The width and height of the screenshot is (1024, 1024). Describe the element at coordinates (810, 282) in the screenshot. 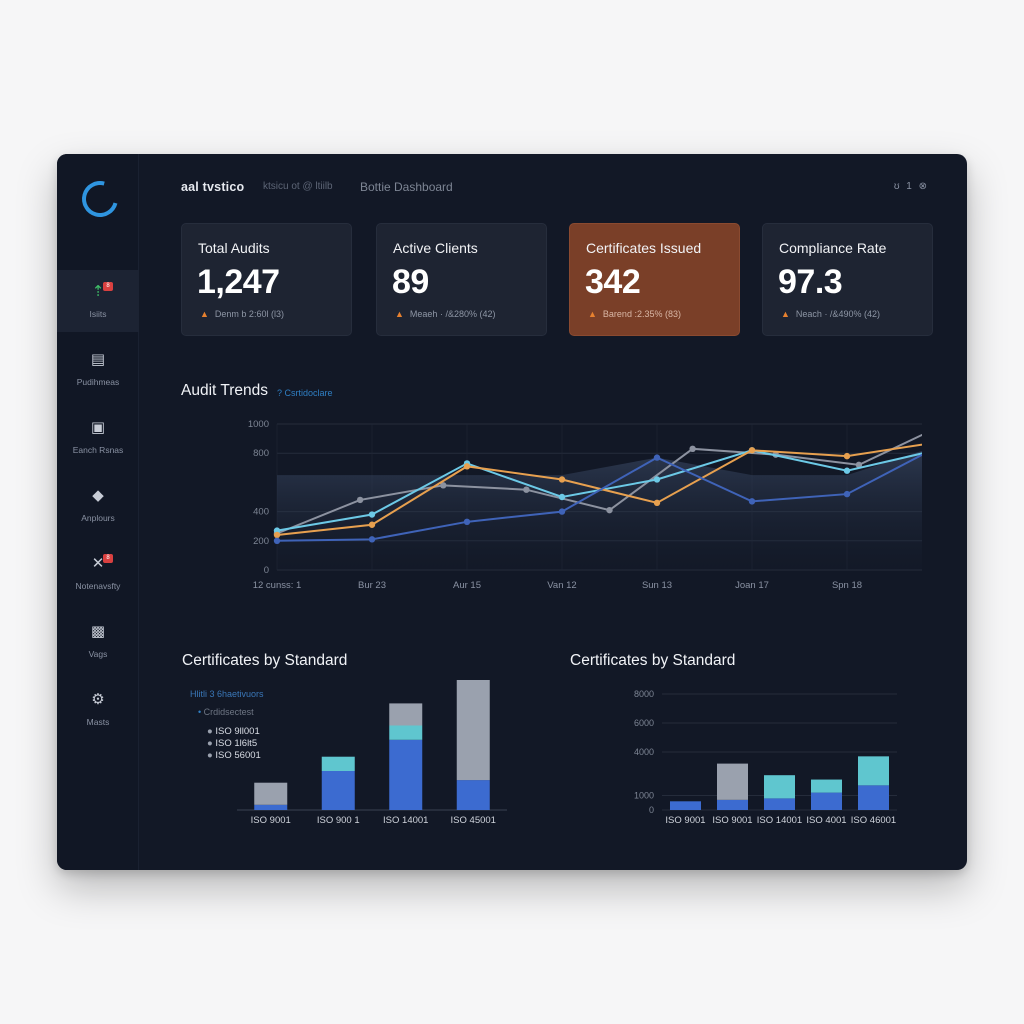

I see `card-value: 97.3` at that location.